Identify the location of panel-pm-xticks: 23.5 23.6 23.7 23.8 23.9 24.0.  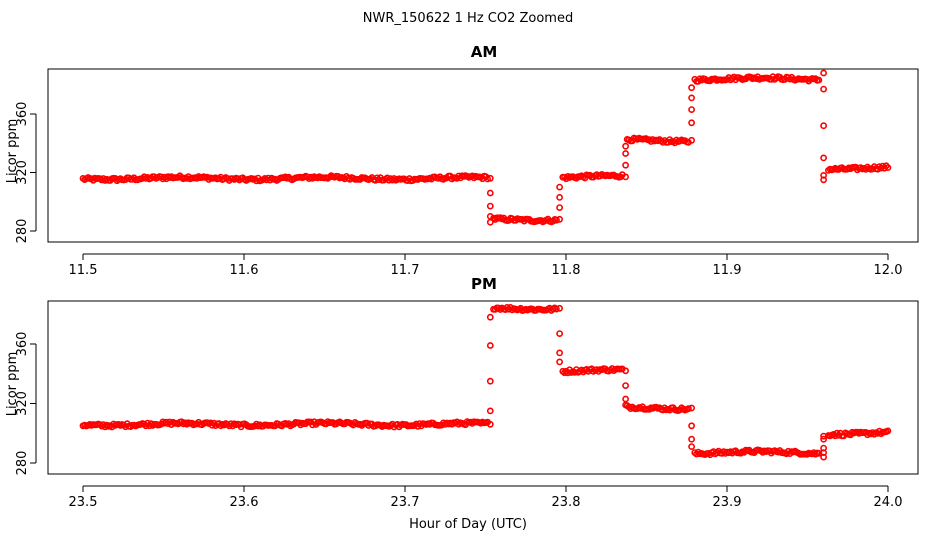
(486, 497).